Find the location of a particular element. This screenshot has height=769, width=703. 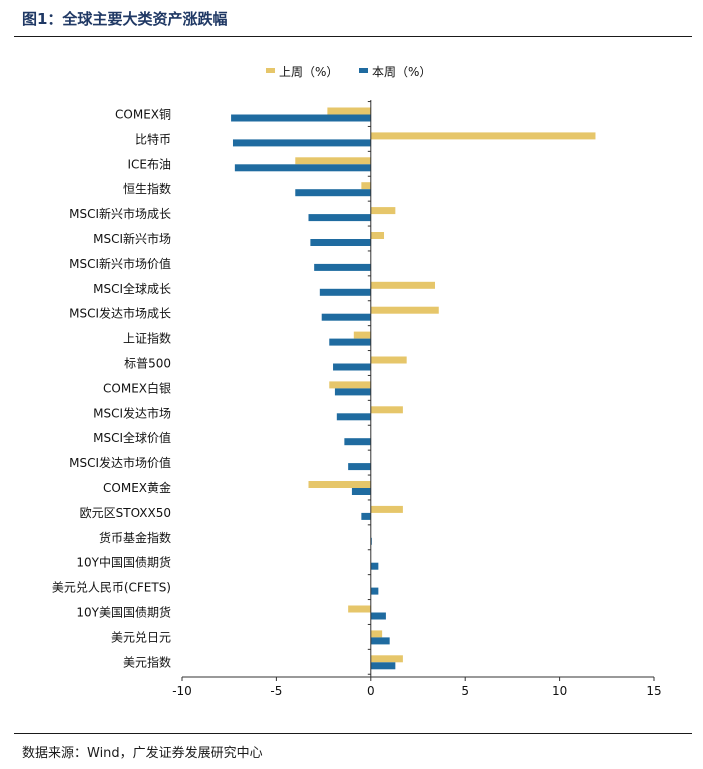

category-label: 10Y美国国债期货 is located at coordinates (123, 612).